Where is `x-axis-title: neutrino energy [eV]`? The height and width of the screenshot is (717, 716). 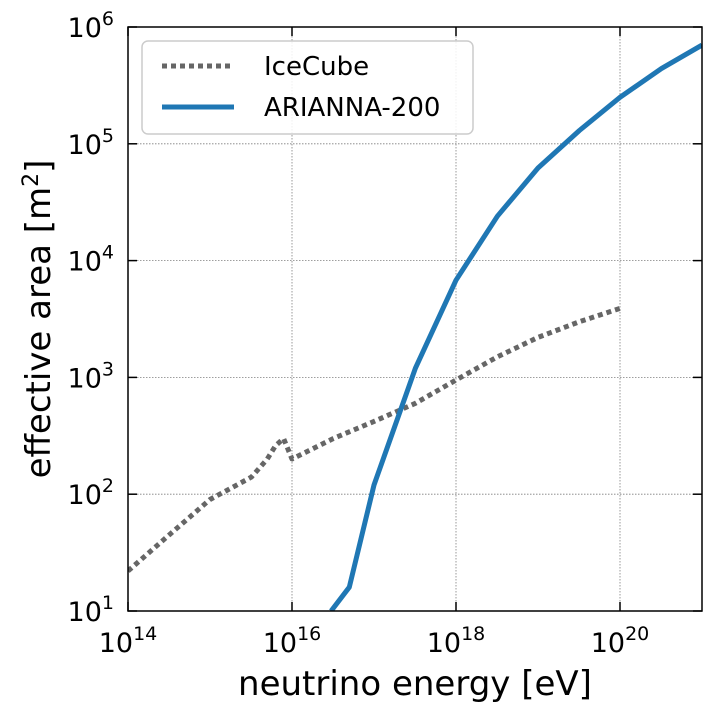 x-axis-title: neutrino energy [eV] is located at coordinates (415, 684).